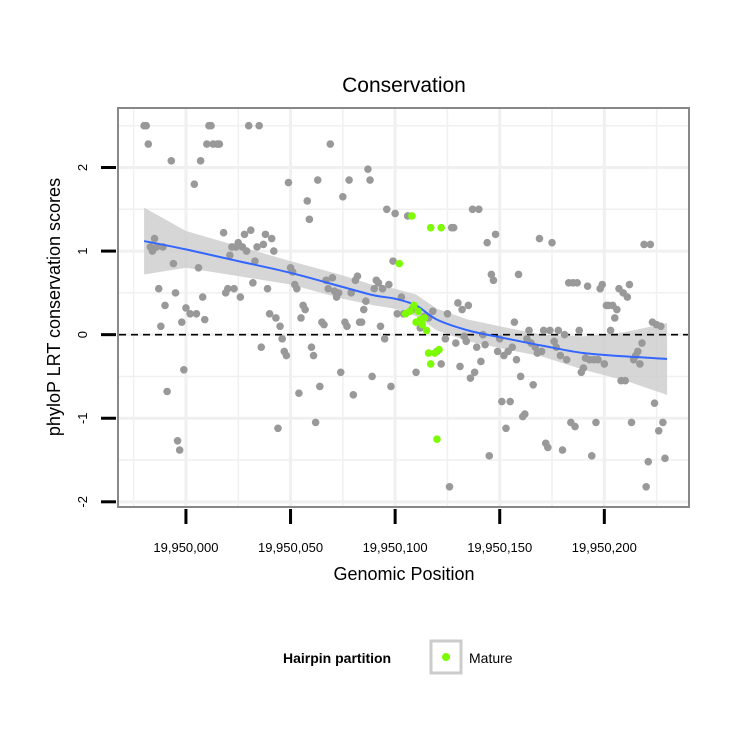 This screenshot has width=750, height=750. I want to click on legend-title: Hairpin partition, so click(337, 658).